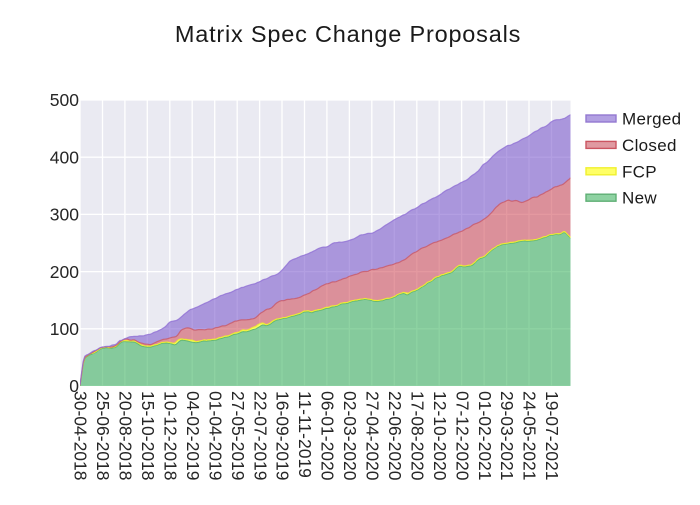 This screenshot has width=700, height=505. I want to click on svg-text: 17-08-2020, so click(417, 436).